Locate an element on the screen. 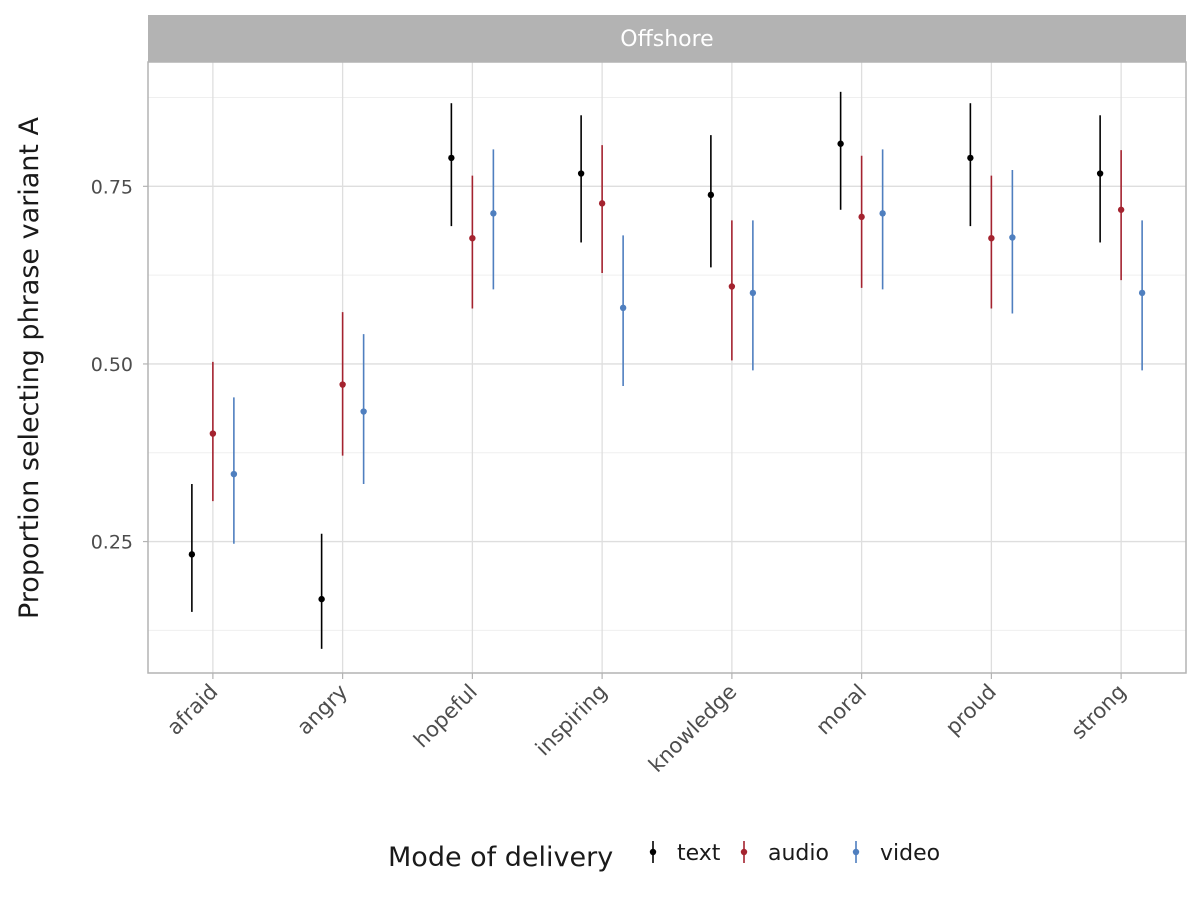  y-axis-ticks: 0.25 0.50 0.75 is located at coordinates (119, 365).